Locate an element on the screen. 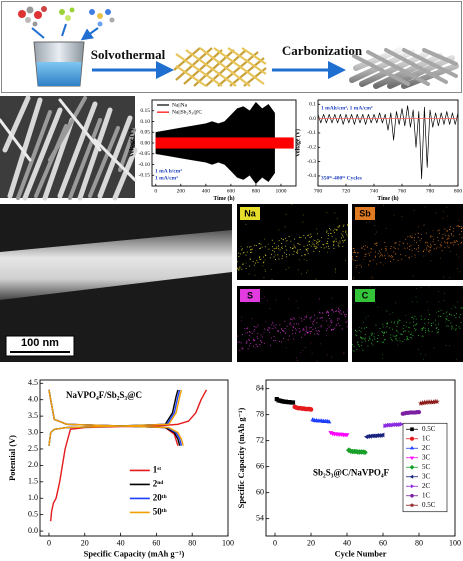  data-point is located at coordinates (375, 436).